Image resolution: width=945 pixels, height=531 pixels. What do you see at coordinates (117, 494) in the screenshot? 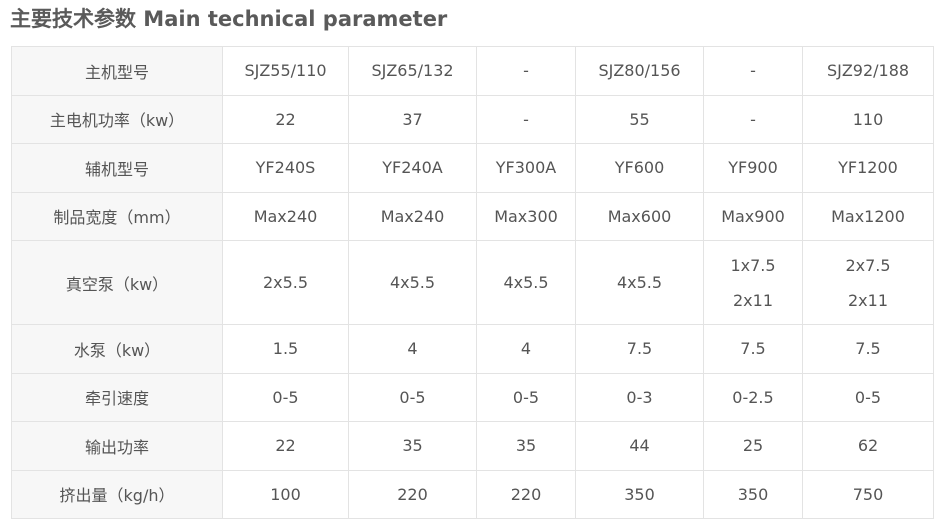
I see `row-label: 挤出量（kg/h）` at bounding box center [117, 494].